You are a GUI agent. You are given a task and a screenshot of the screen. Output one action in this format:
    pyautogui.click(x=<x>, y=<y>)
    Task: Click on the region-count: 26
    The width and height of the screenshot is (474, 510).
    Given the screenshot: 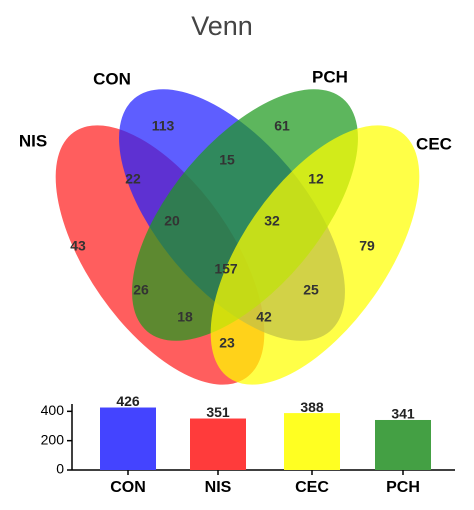 What is the action you would take?
    pyautogui.click(x=141, y=290)
    